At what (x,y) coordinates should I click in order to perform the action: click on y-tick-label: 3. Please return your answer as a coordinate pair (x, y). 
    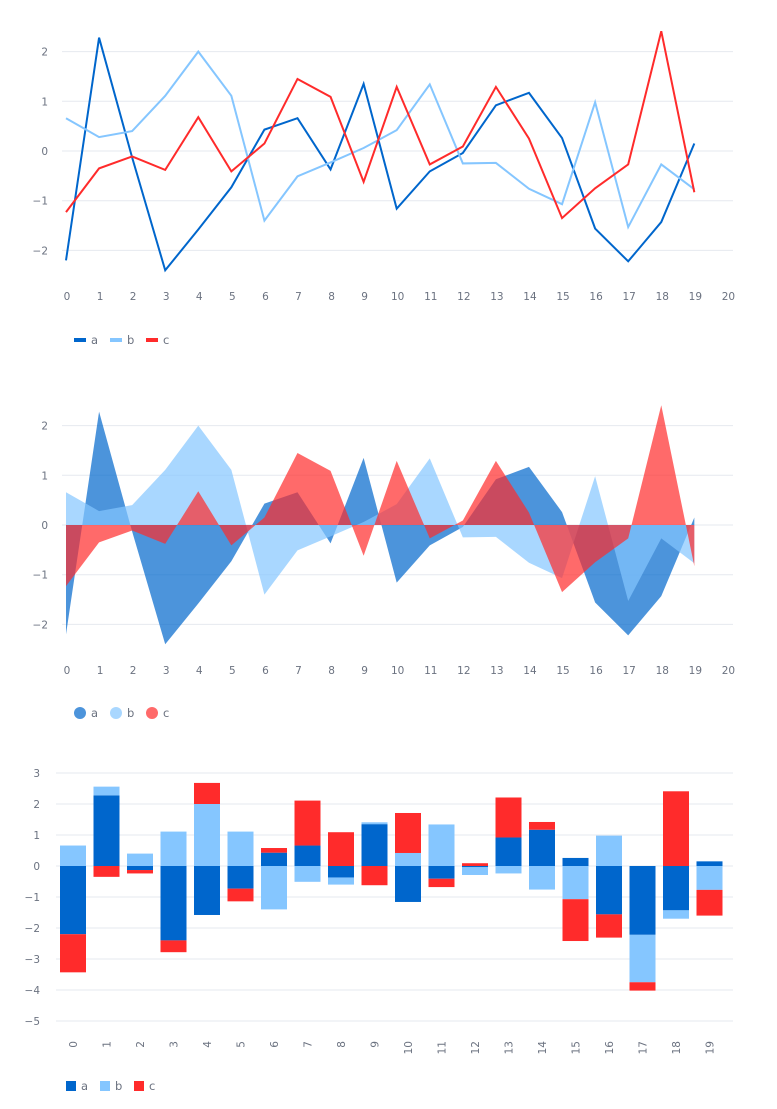
    Looking at the image, I should click on (36, 774).